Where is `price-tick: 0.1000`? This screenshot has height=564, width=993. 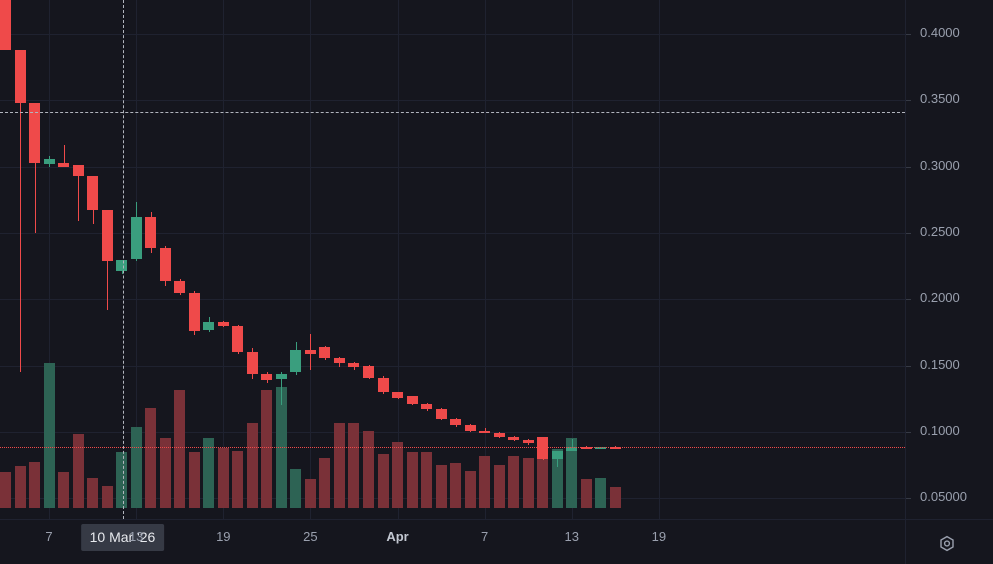
price-tick: 0.1000 is located at coordinates (949, 430).